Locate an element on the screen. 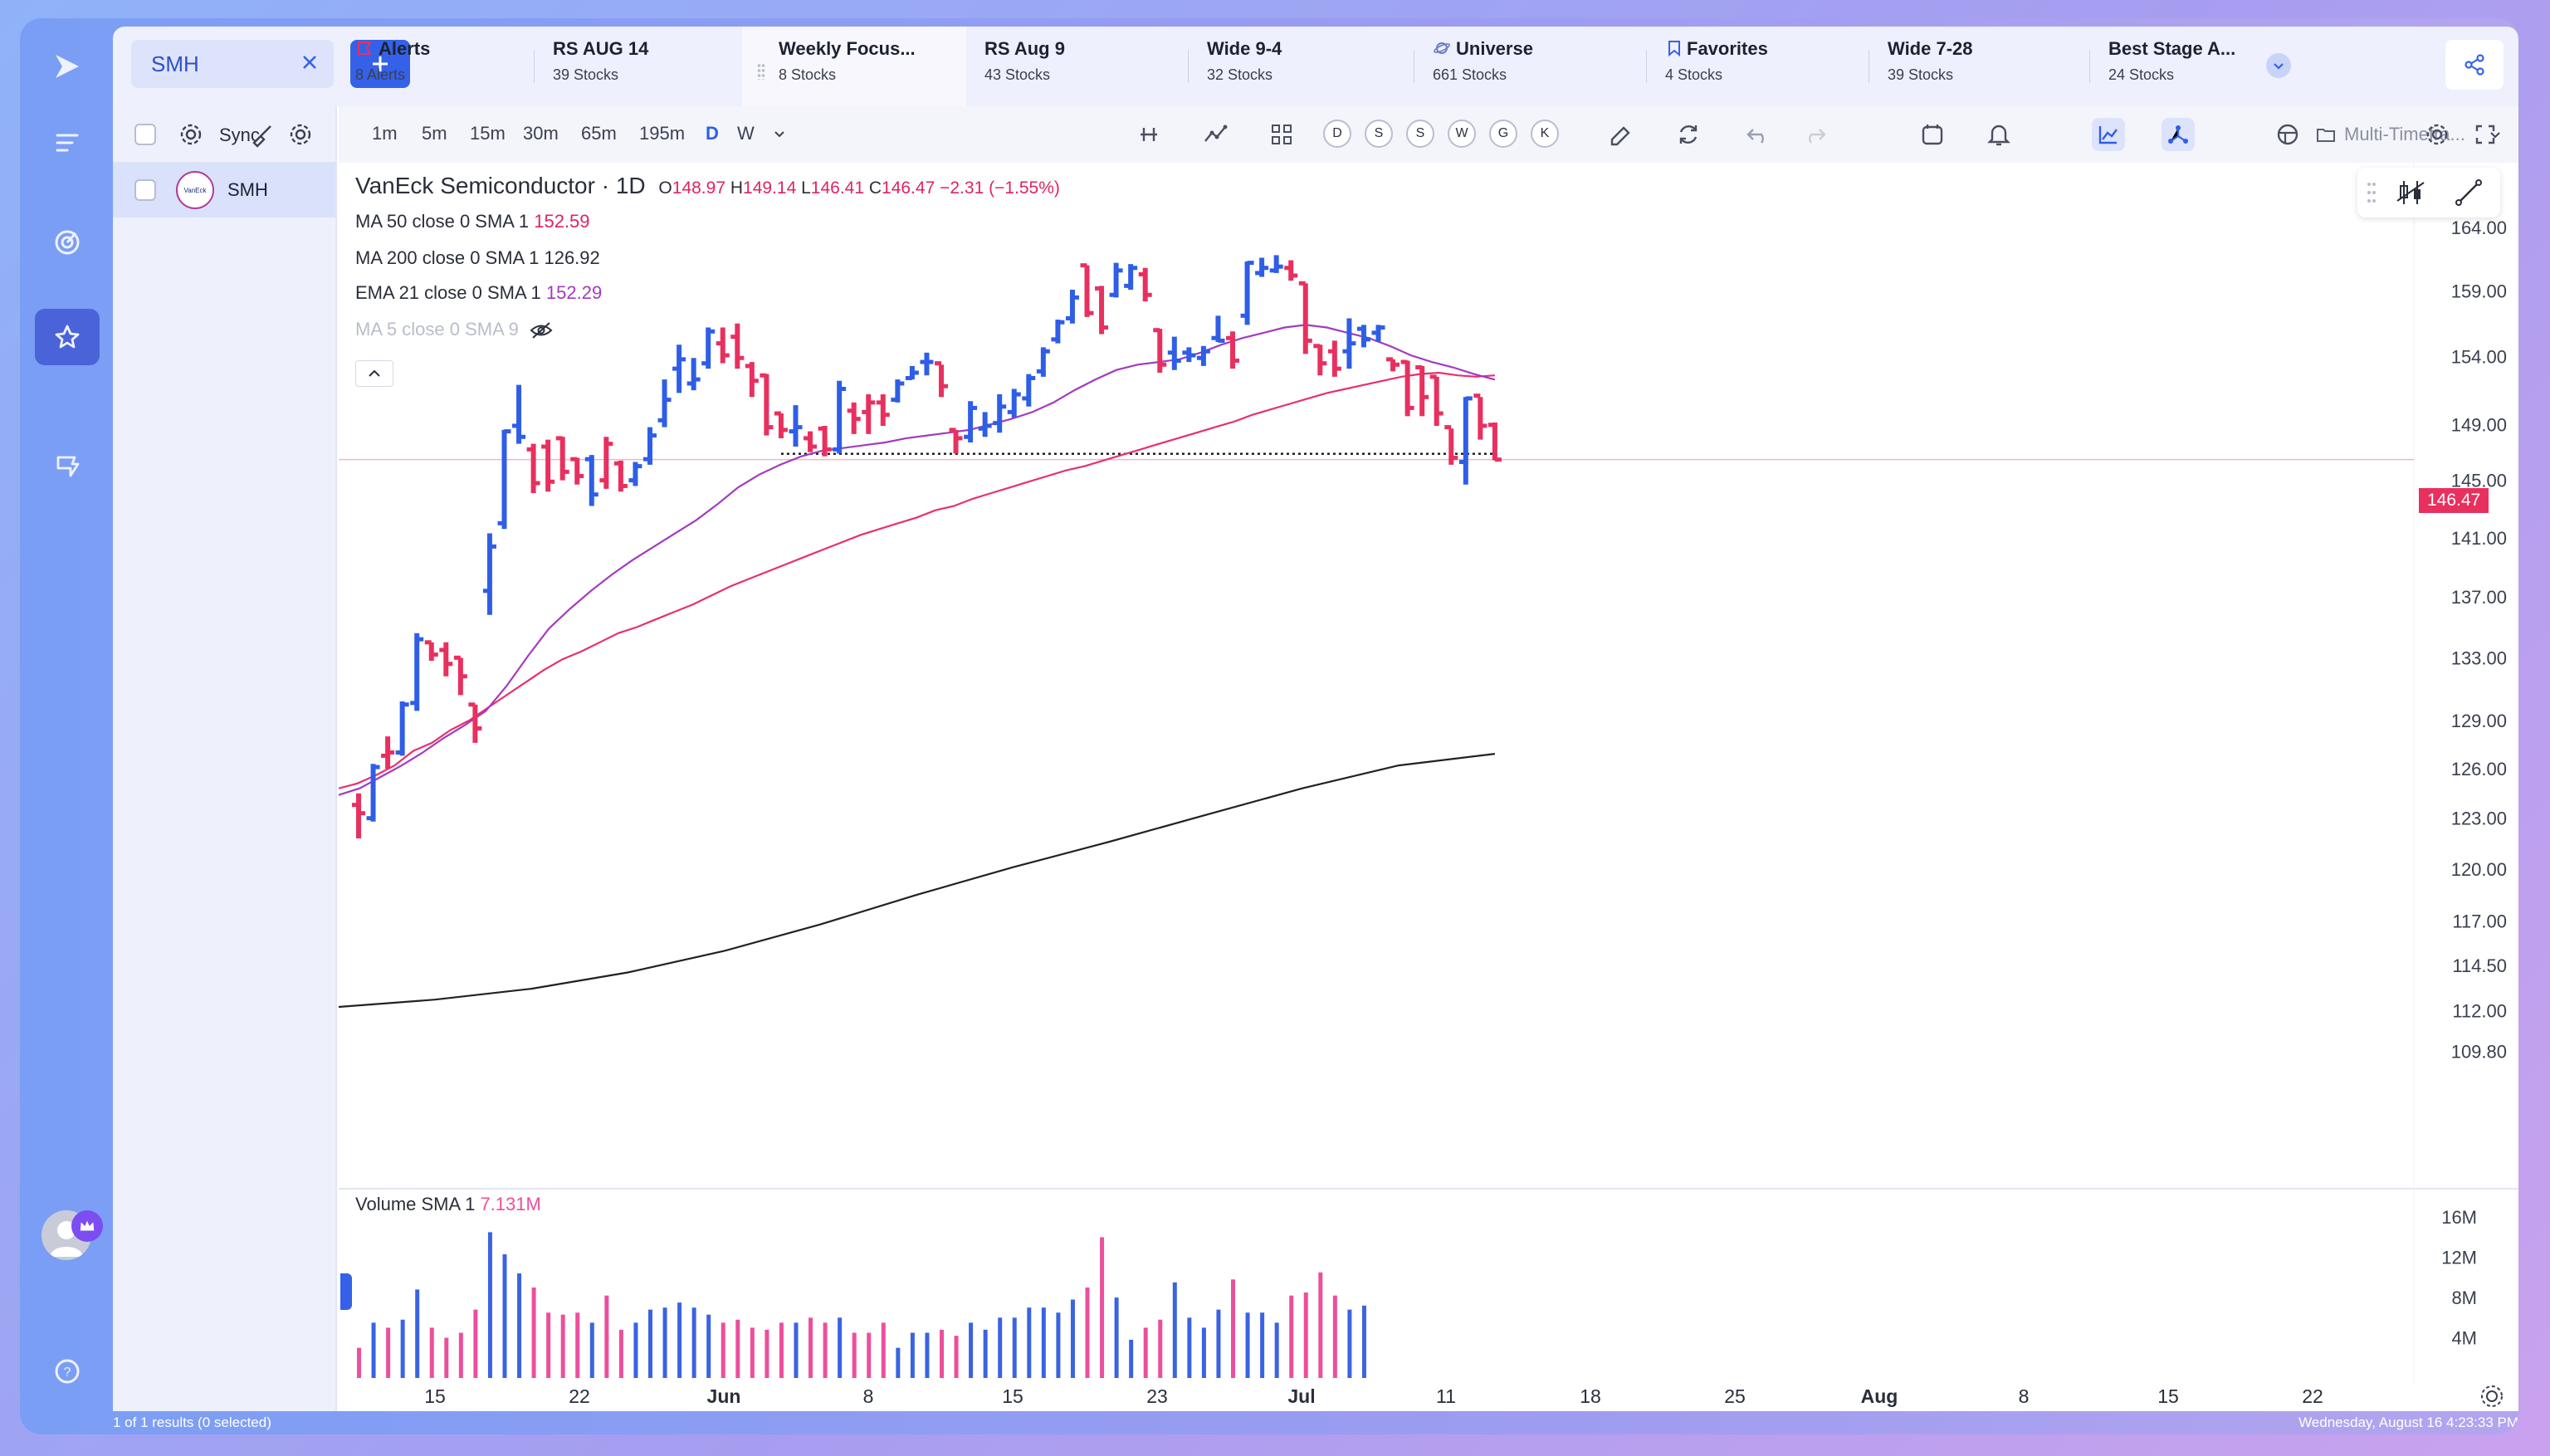 The width and height of the screenshot is (2550, 1456). expand-panel-handle is located at coordinates (346, 1291).